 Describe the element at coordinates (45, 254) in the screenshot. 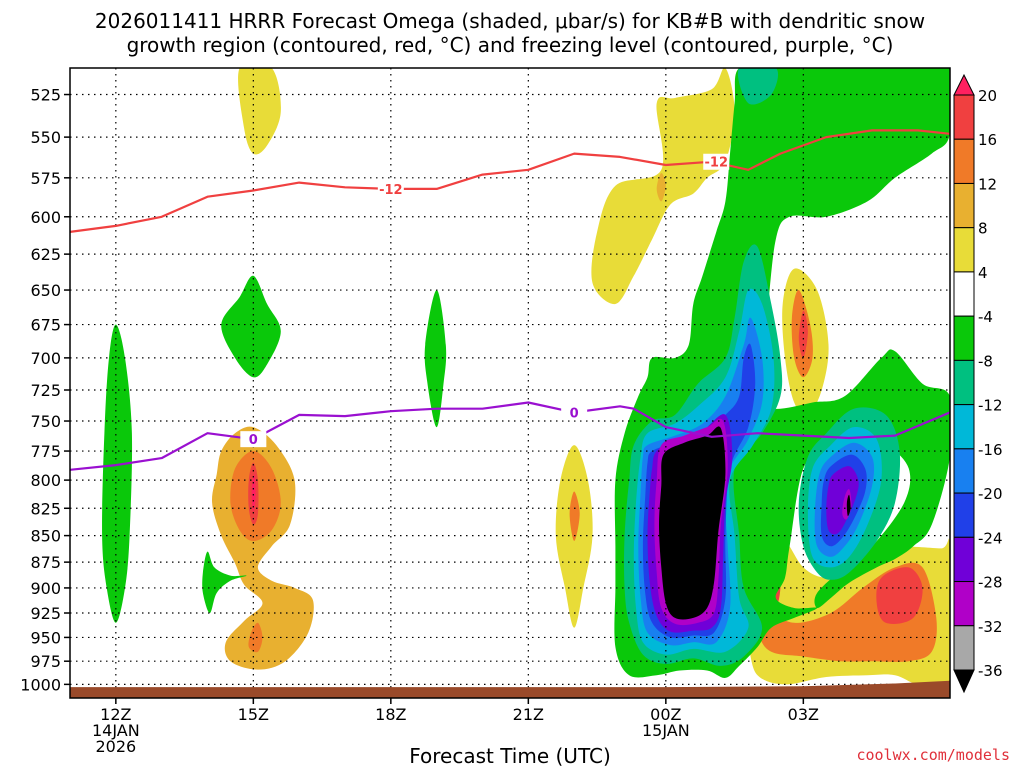

I see `y-tick-label-625: 625` at that location.